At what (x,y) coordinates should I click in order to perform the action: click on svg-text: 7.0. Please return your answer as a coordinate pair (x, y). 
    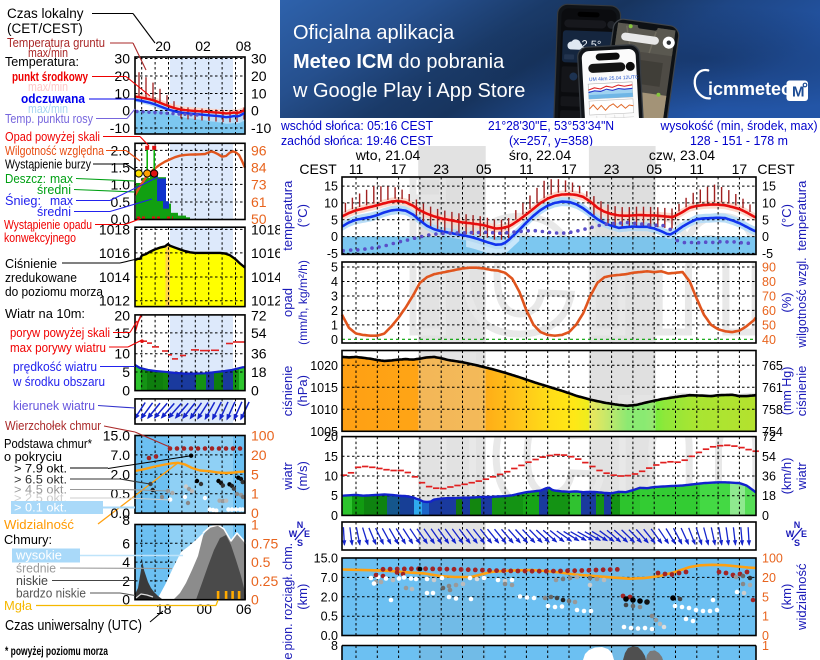
    Looking at the image, I should click on (121, 455).